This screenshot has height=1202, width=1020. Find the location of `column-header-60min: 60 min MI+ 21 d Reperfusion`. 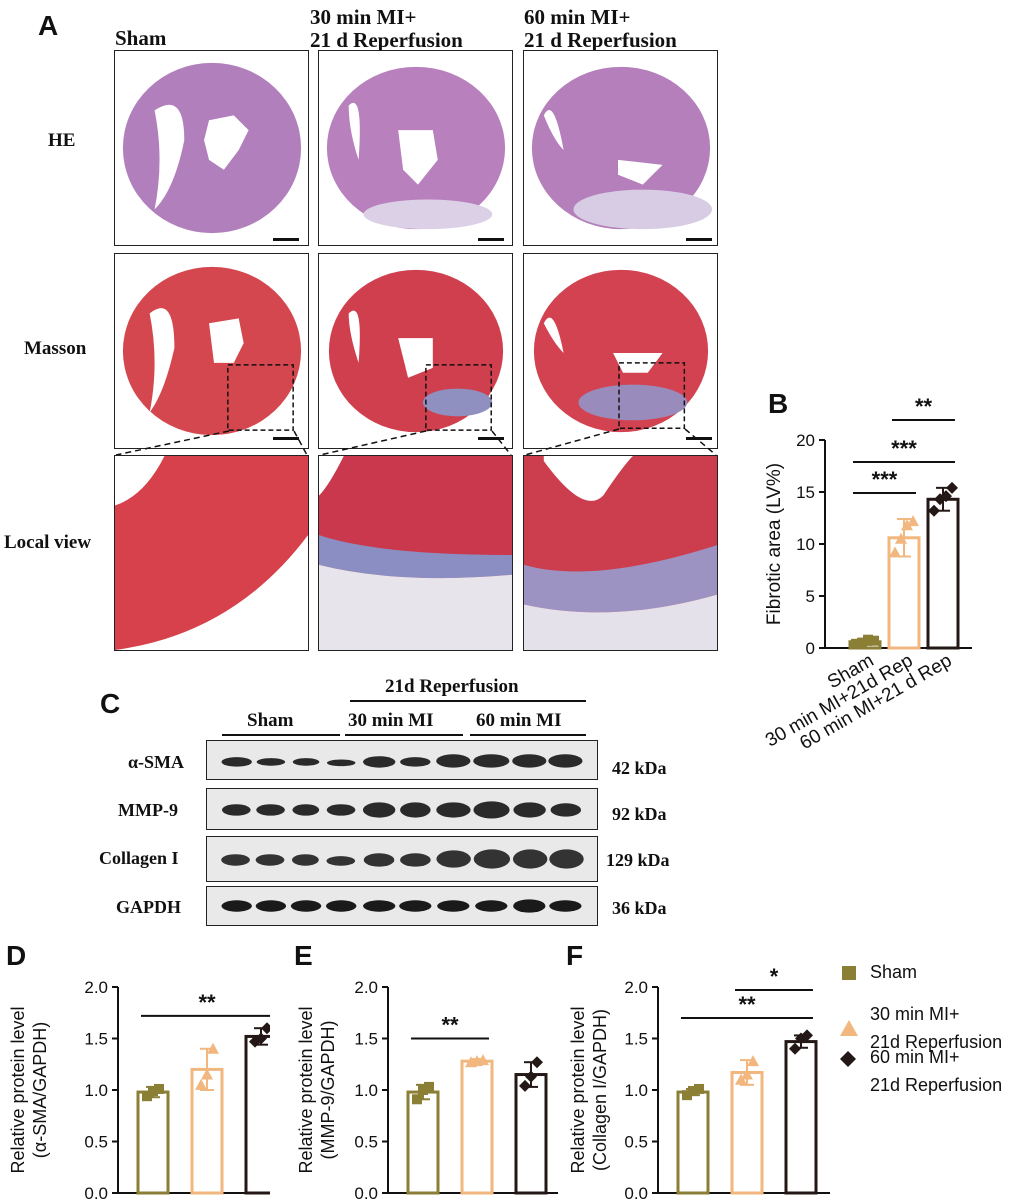

column-header-60min: 60 min MI+ 21 d Reperfusion is located at coordinates (600, 29).